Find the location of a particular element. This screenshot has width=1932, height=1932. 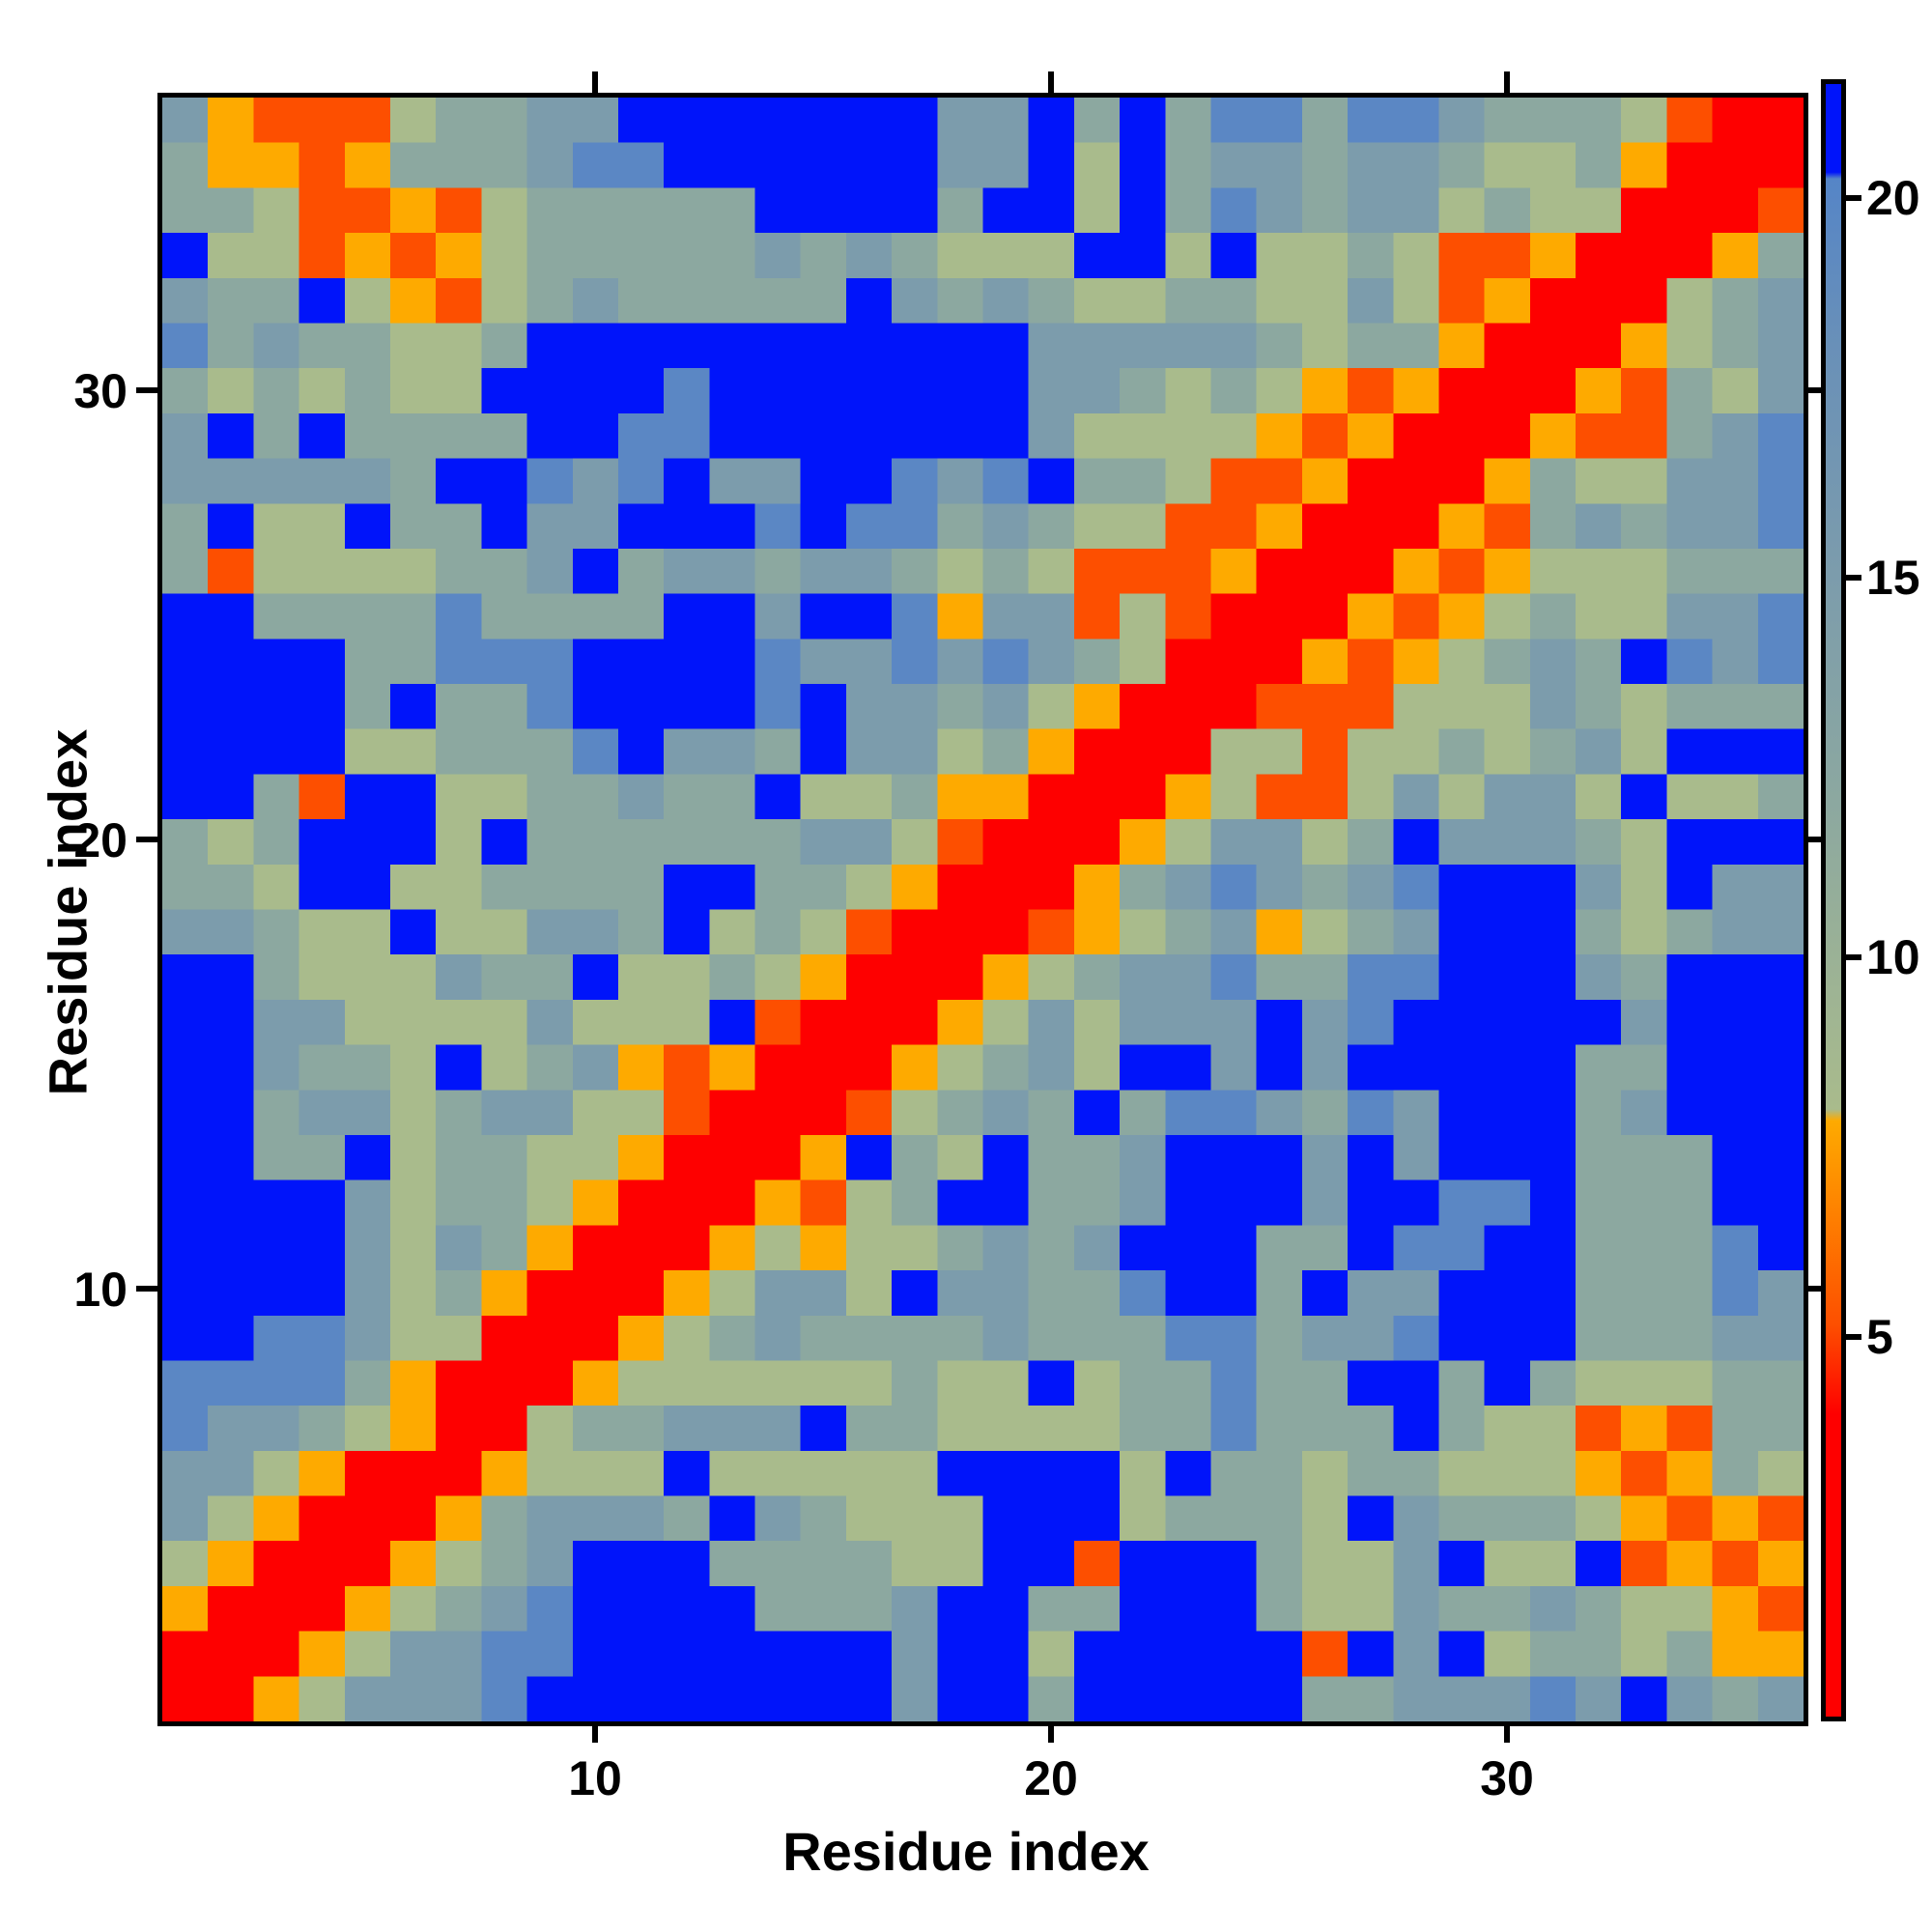

colorbar is located at coordinates (1833, 900).